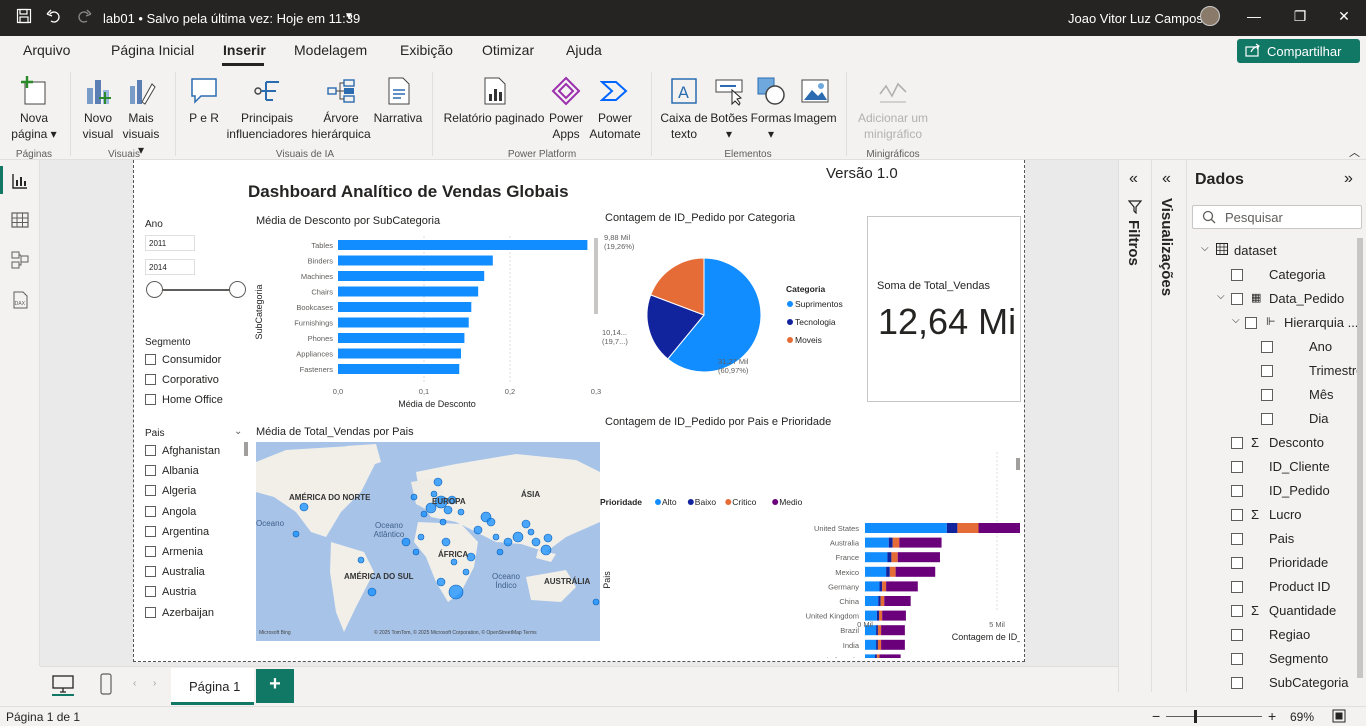  I want to click on ano-slider-handle-start, so click(154, 289).